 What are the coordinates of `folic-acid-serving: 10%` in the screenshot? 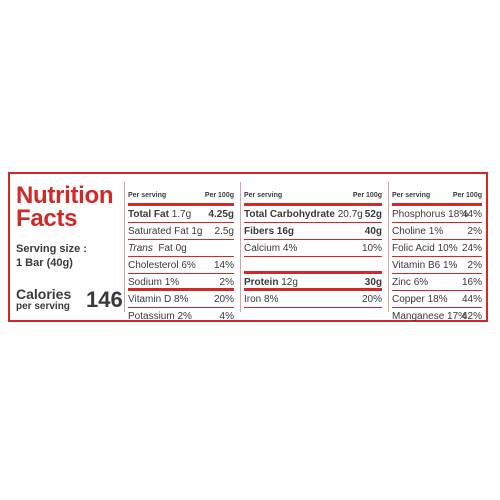 It's located at (447, 248).